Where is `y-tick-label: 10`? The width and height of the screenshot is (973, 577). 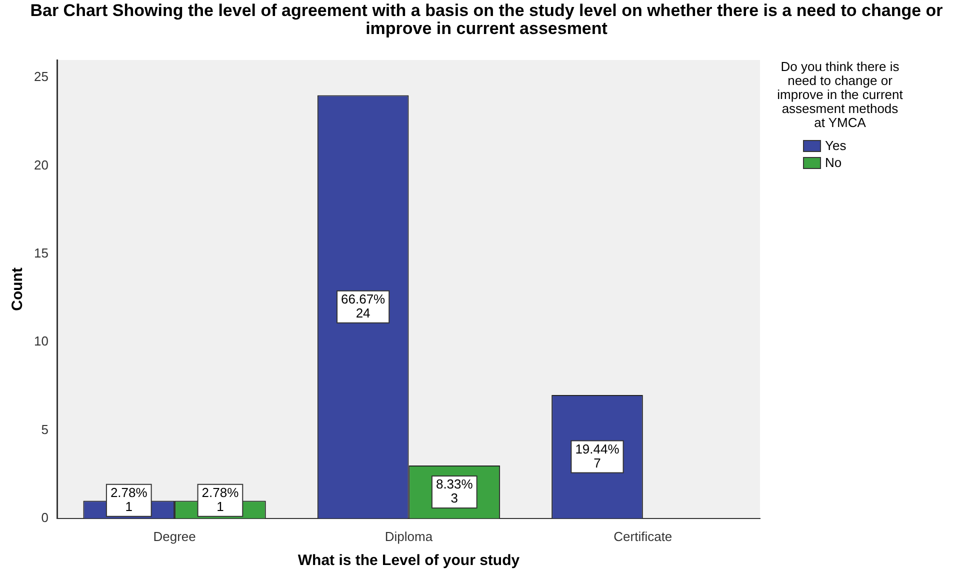
y-tick-label: 10 is located at coordinates (41, 341).